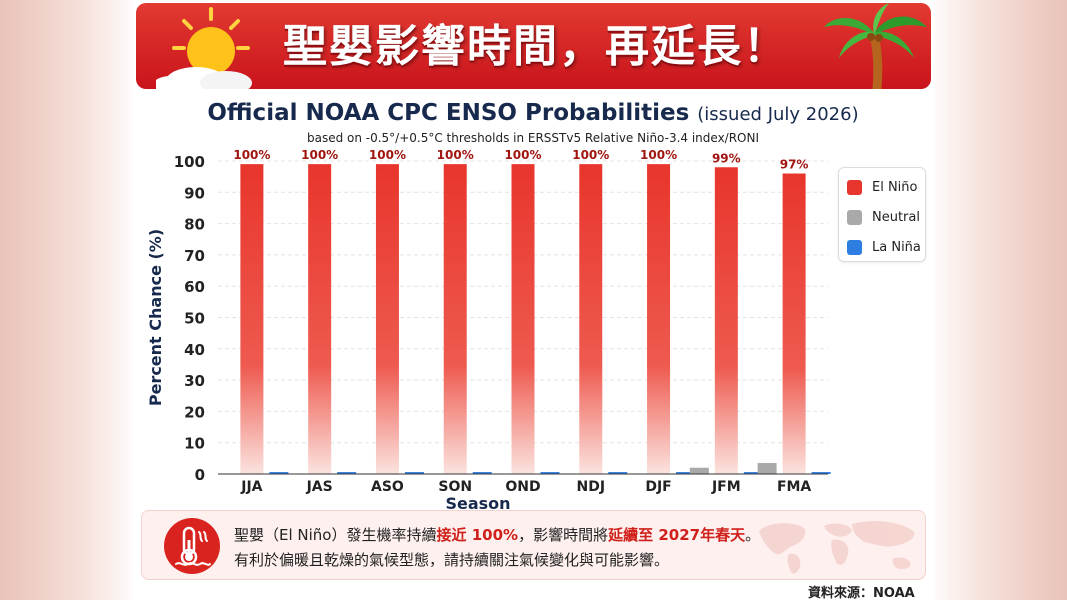 Image resolution: width=1067 pixels, height=600 pixels. I want to click on palm-tree-icon, so click(875, 46).